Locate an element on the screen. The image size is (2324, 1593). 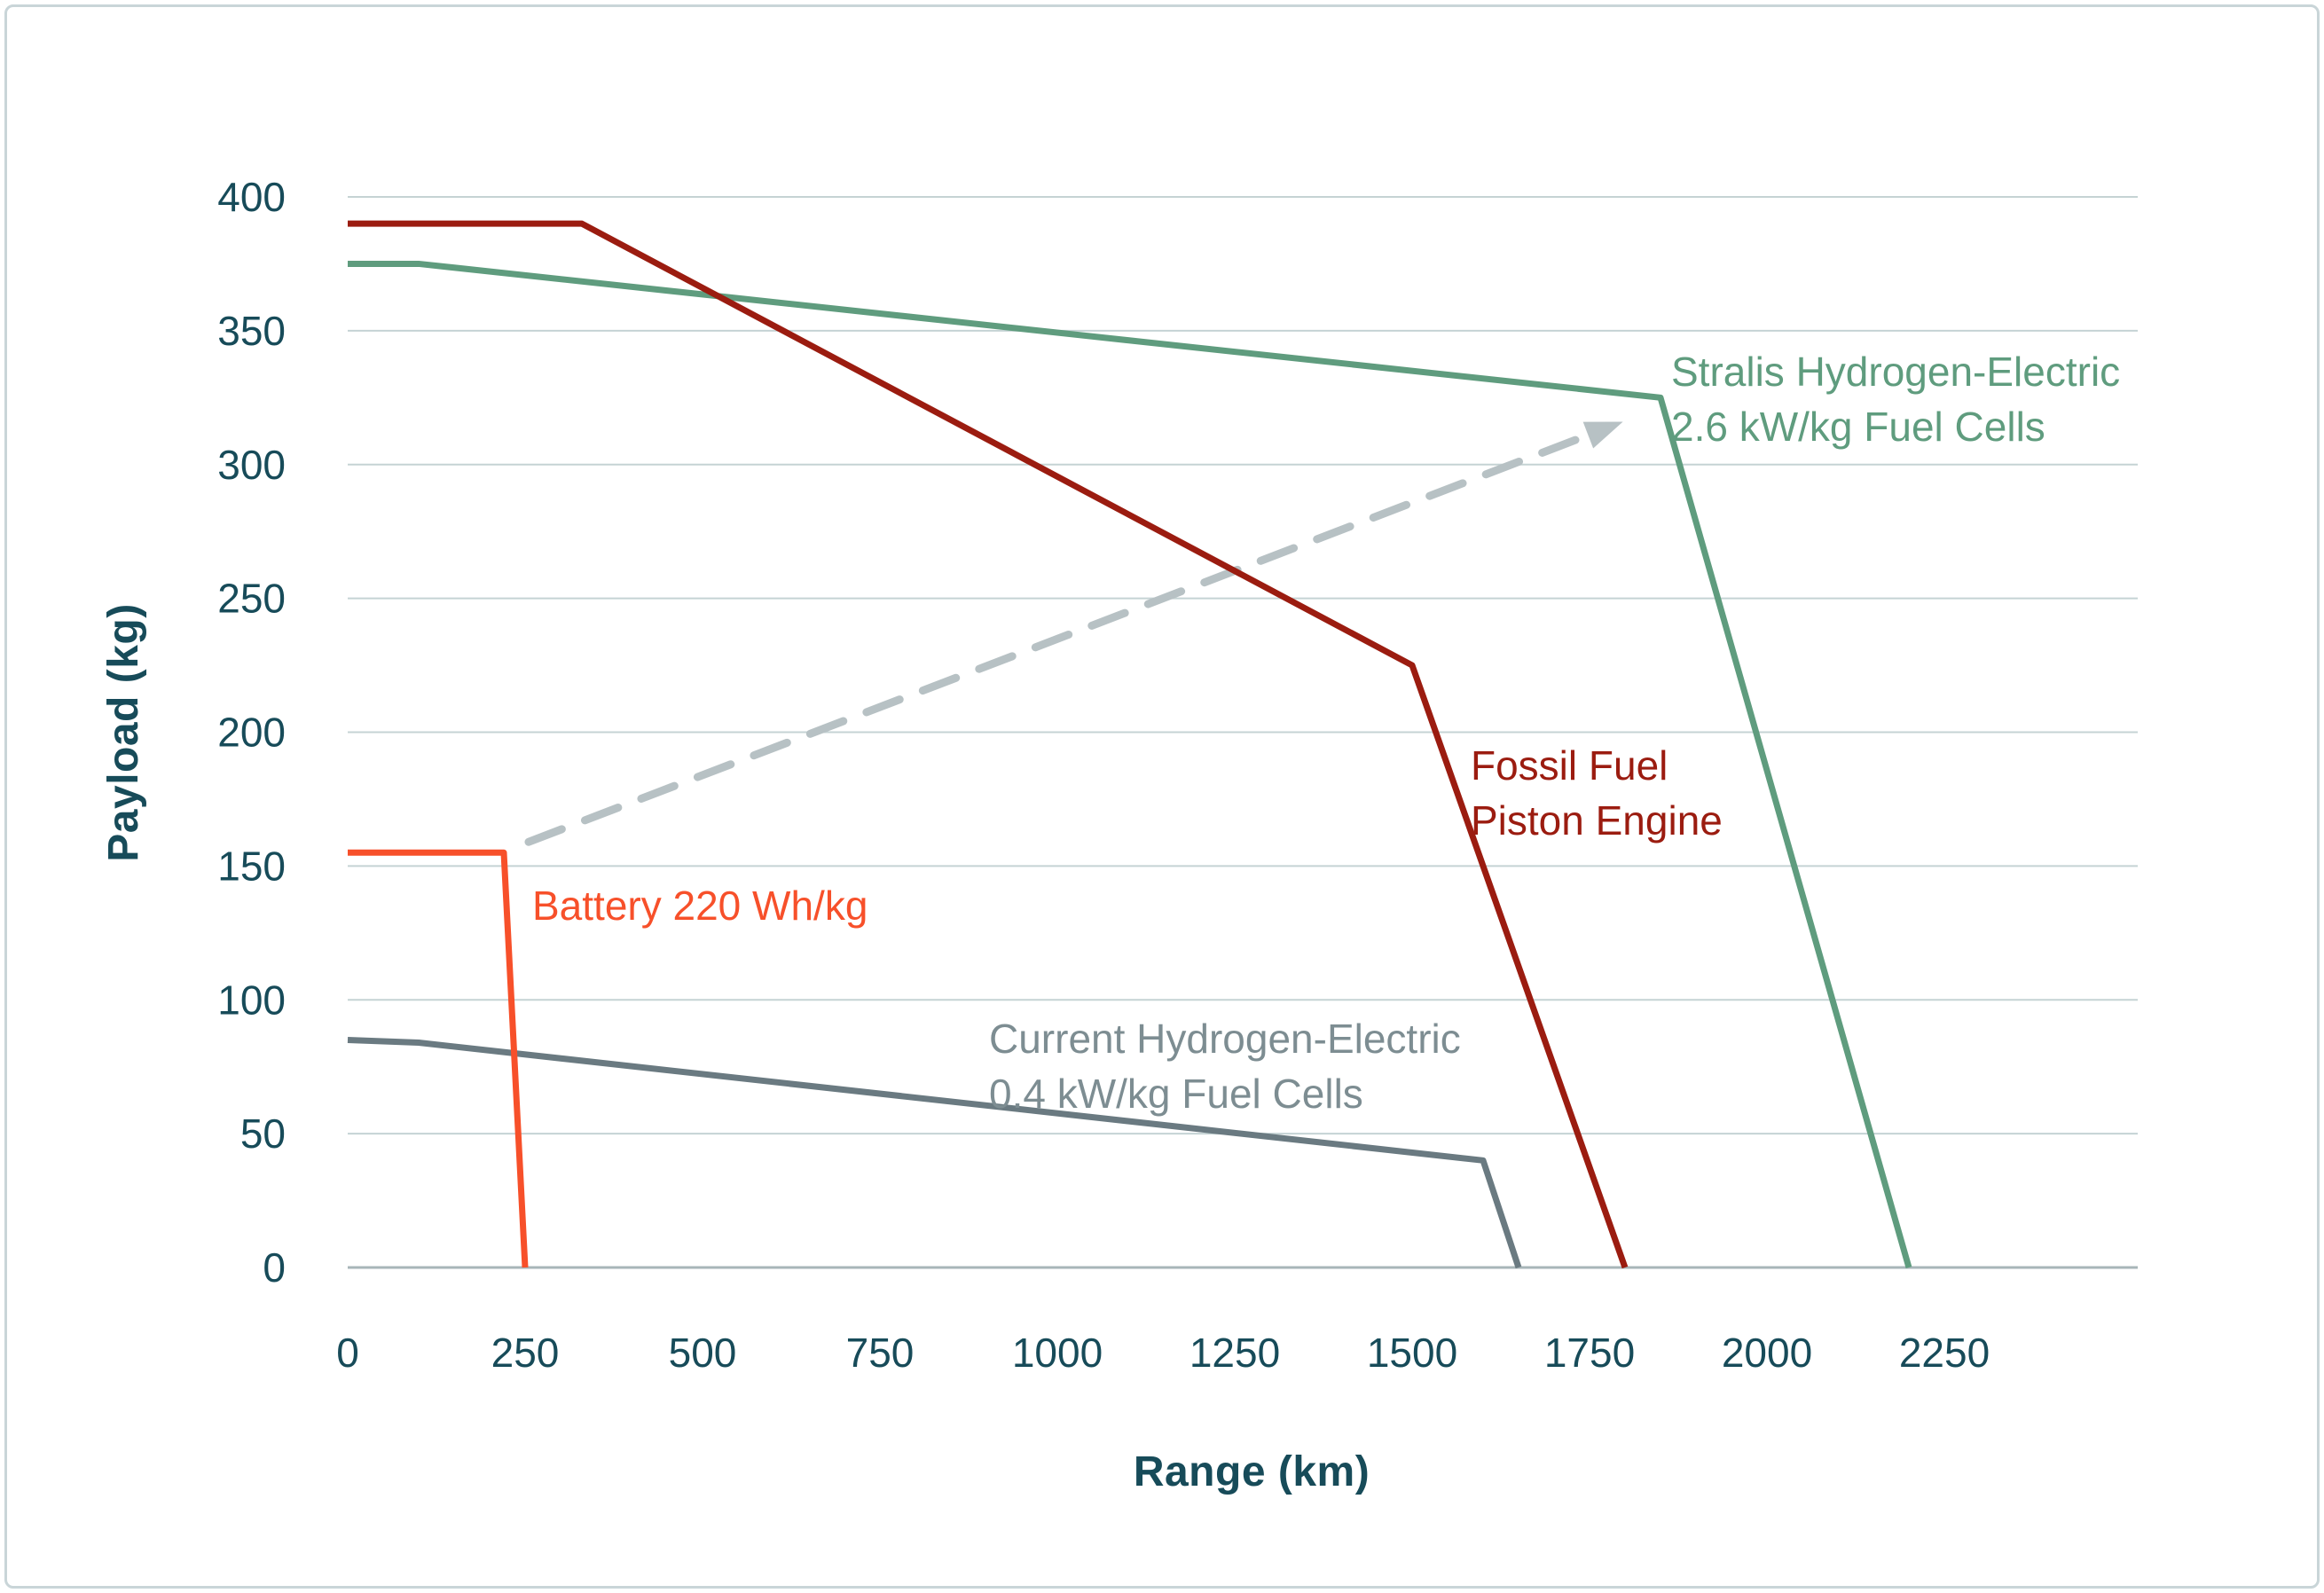
x-tick-label-2250: 2250 is located at coordinates (1945, 1353).